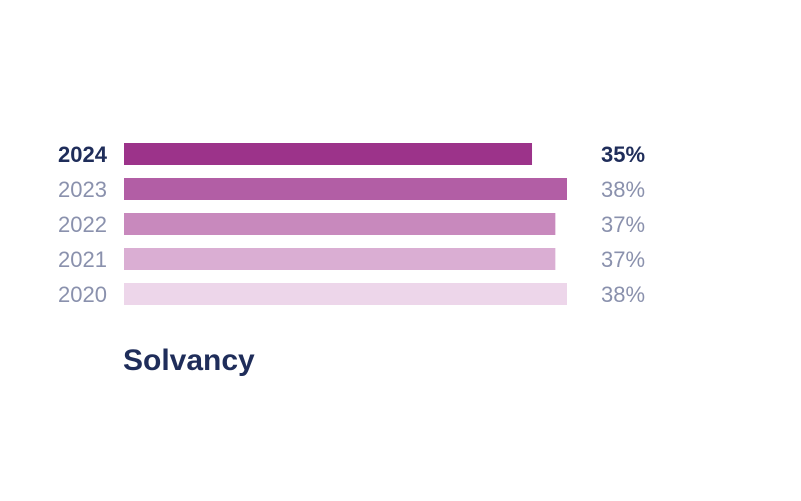  Describe the element at coordinates (82, 189) in the screenshot. I see `category-label-2023: 2023` at that location.